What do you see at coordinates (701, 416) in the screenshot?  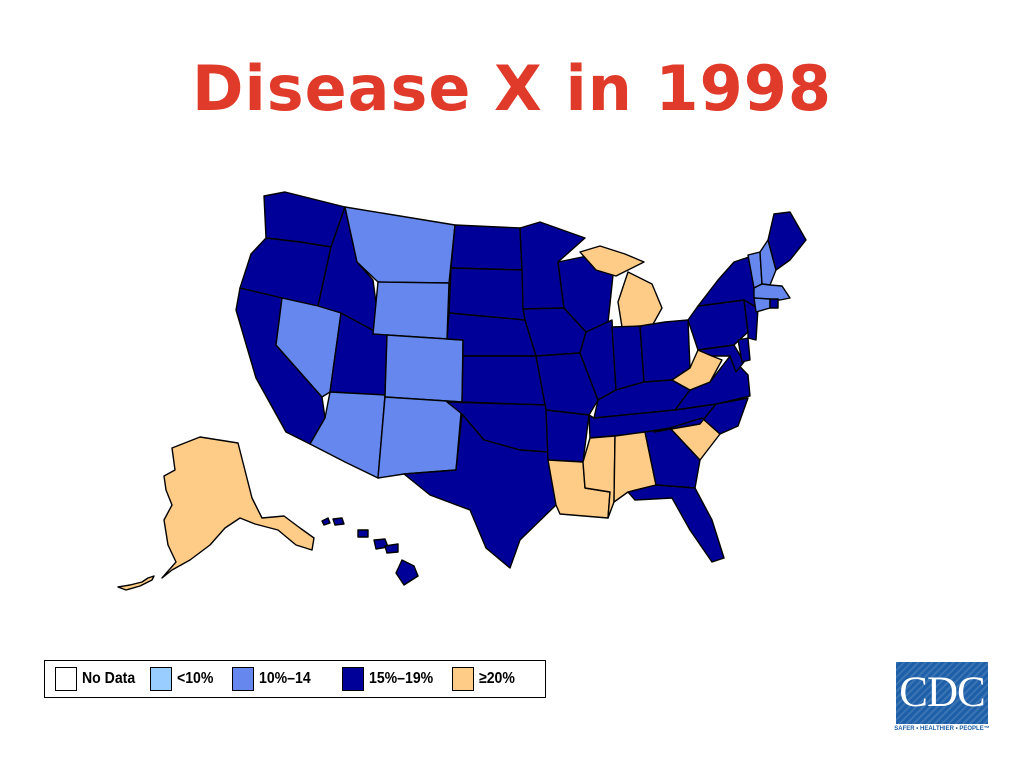 I see `state-north-carolina` at bounding box center [701, 416].